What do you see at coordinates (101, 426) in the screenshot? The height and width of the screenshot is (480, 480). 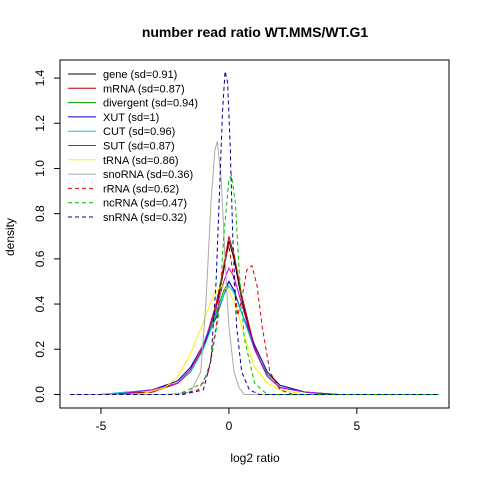 I see `x-tick-label: -5` at bounding box center [101, 426].